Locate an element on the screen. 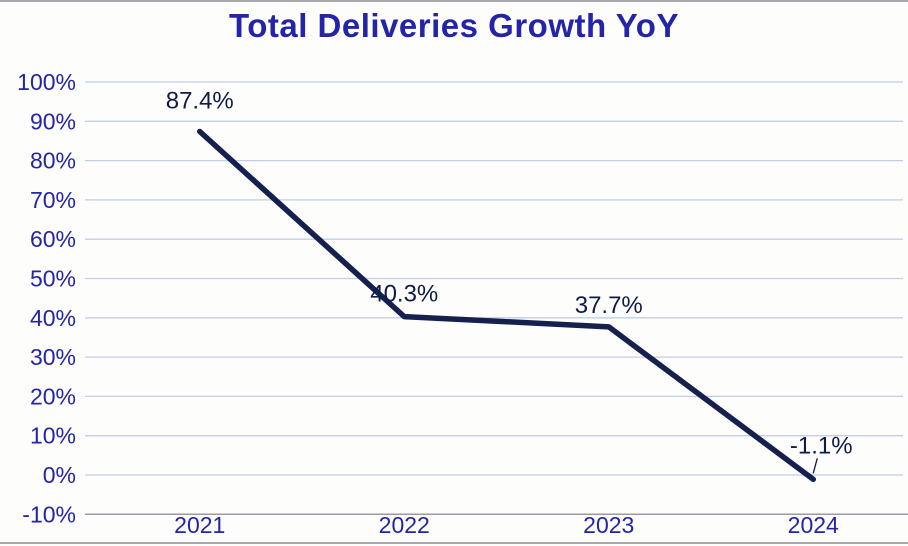  y-axis-tick-label: 10% is located at coordinates (53, 436).